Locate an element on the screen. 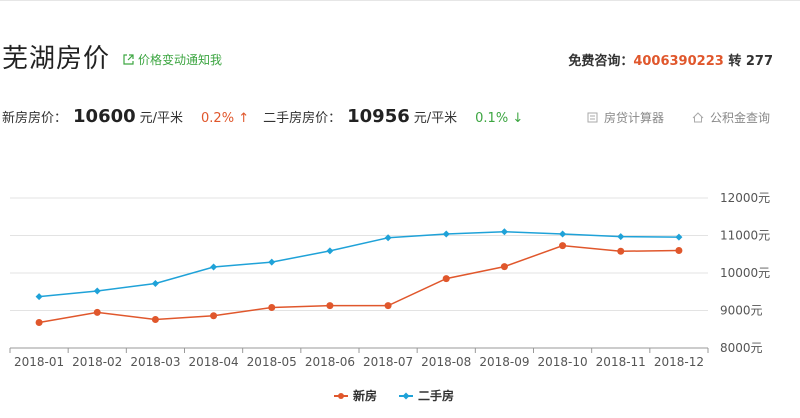 The height and width of the screenshot is (418, 800). house-icon is located at coordinates (698, 117).